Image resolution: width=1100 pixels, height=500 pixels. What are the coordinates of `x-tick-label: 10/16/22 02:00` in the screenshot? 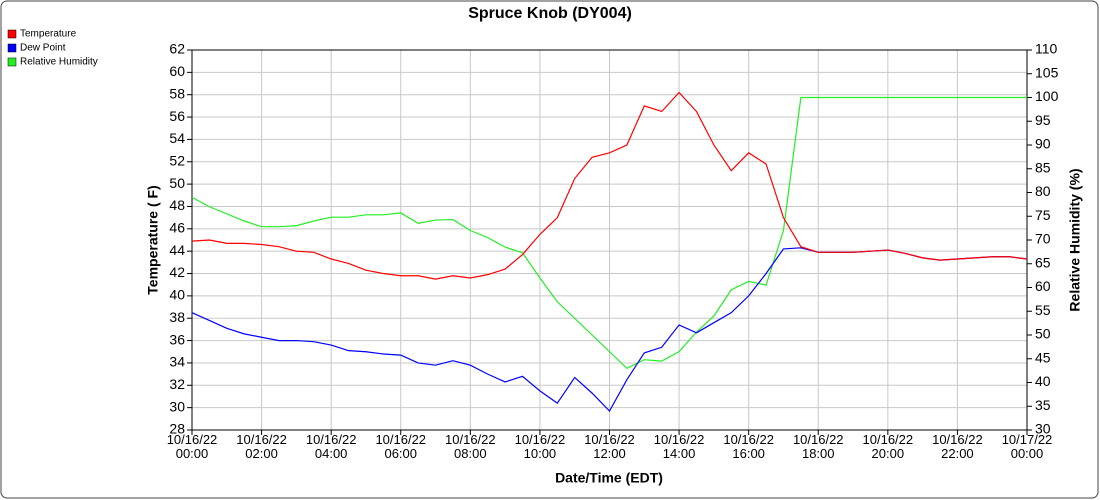 It's located at (261, 446).